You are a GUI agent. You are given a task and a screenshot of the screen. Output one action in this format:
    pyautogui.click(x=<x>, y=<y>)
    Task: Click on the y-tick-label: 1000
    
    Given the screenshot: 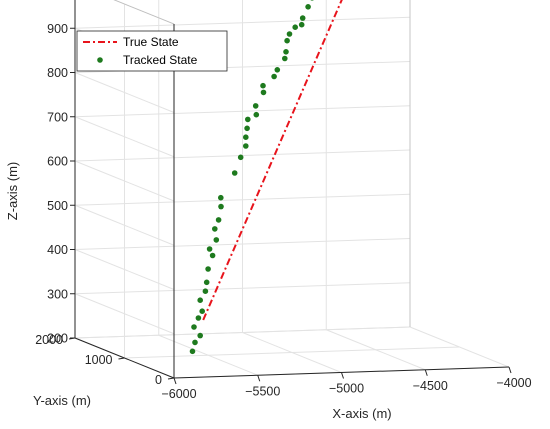 What is the action you would take?
    pyautogui.click(x=99, y=360)
    